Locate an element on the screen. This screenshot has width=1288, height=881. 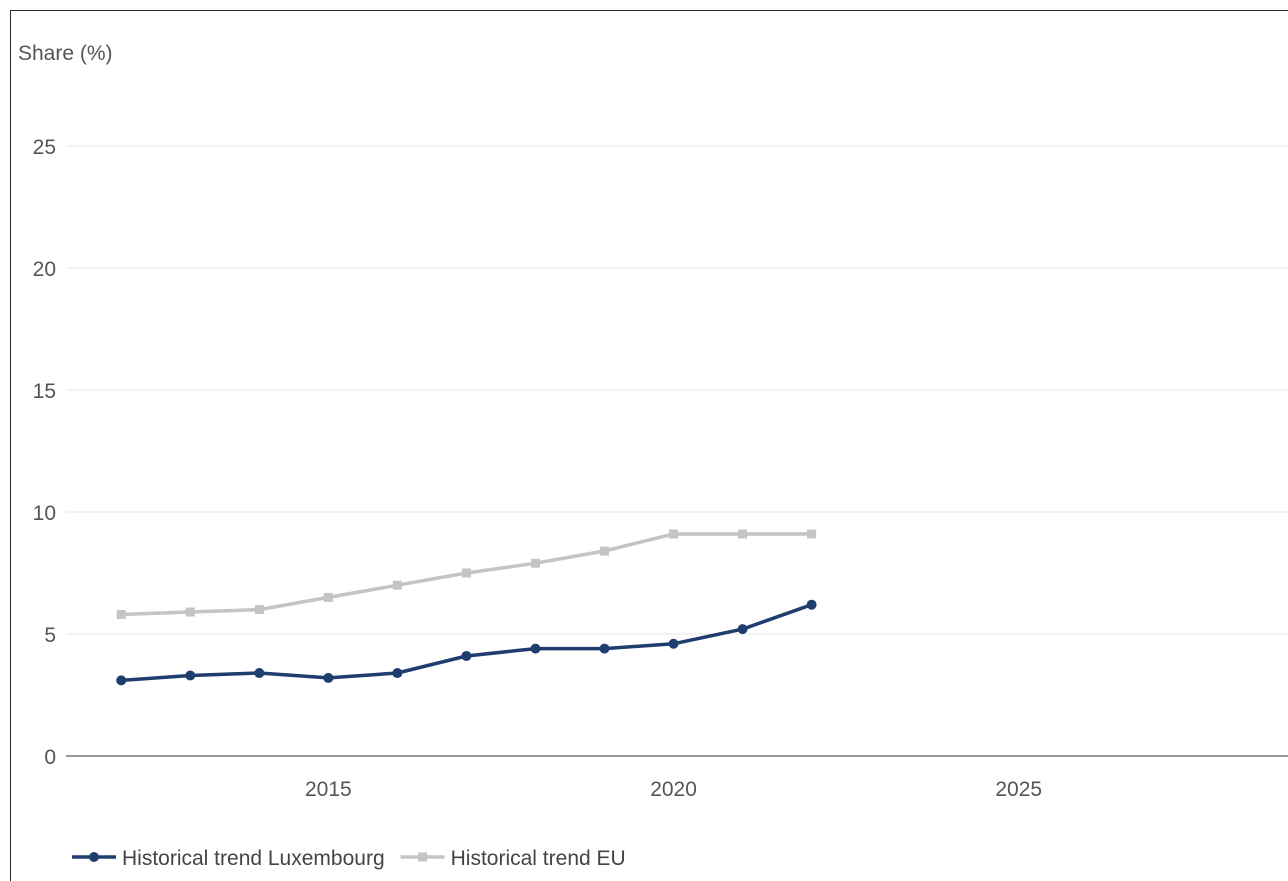
y-tick-label: 25 is located at coordinates (44, 147).